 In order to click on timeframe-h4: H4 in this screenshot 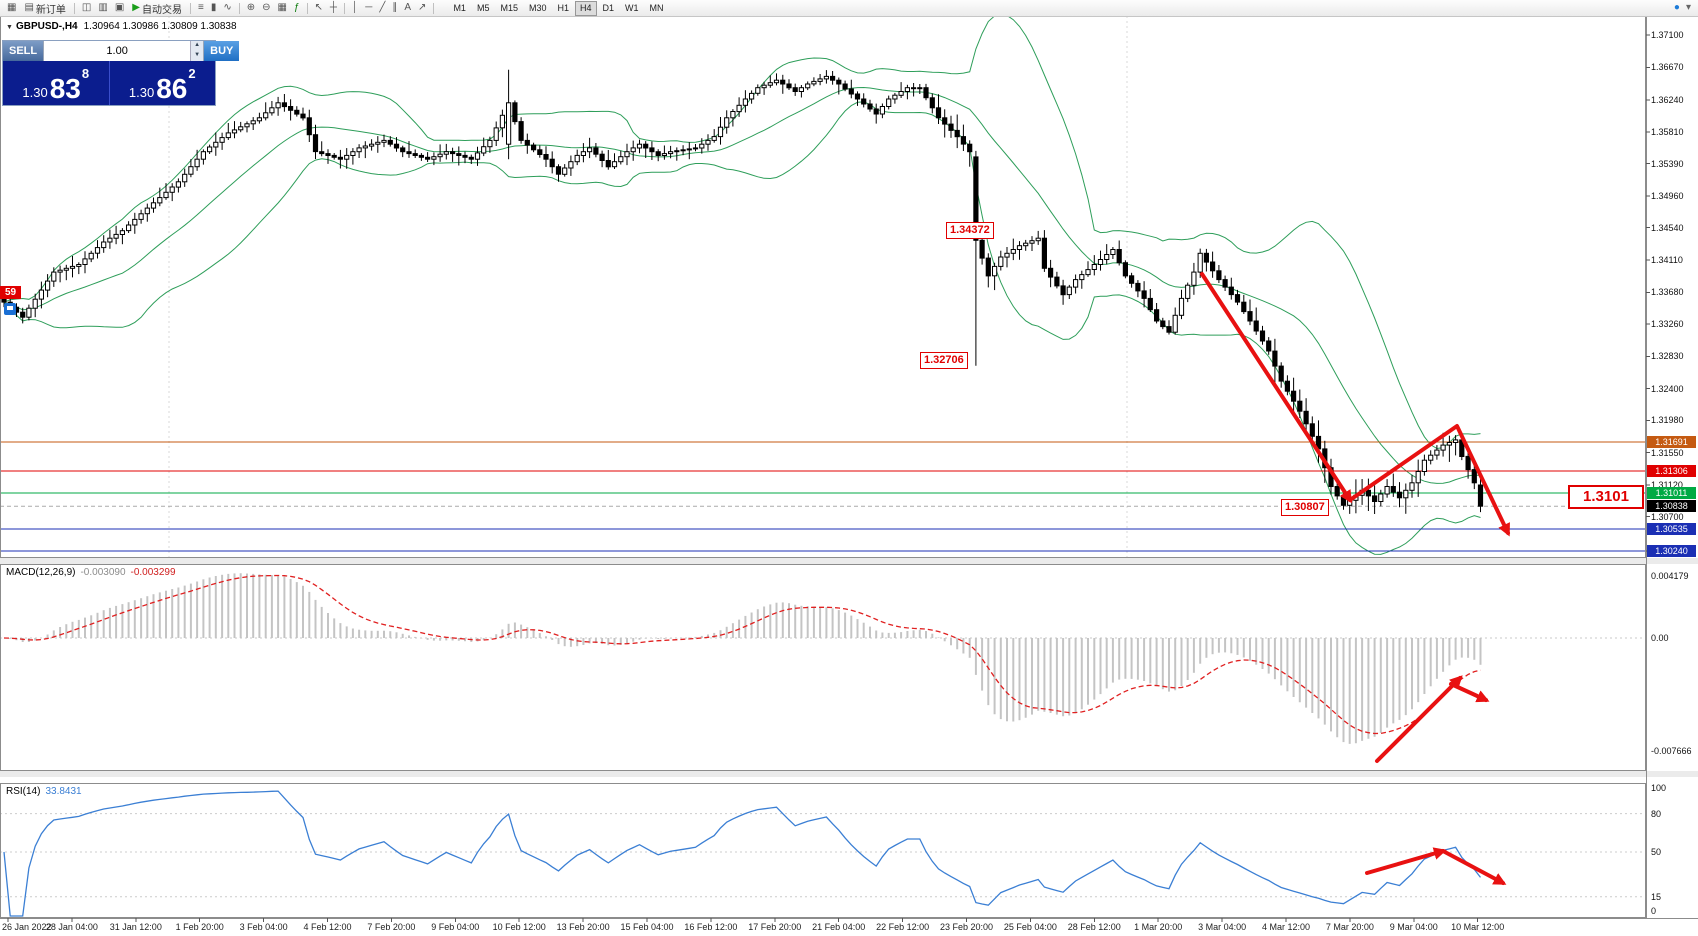, I will do `click(586, 8)`.